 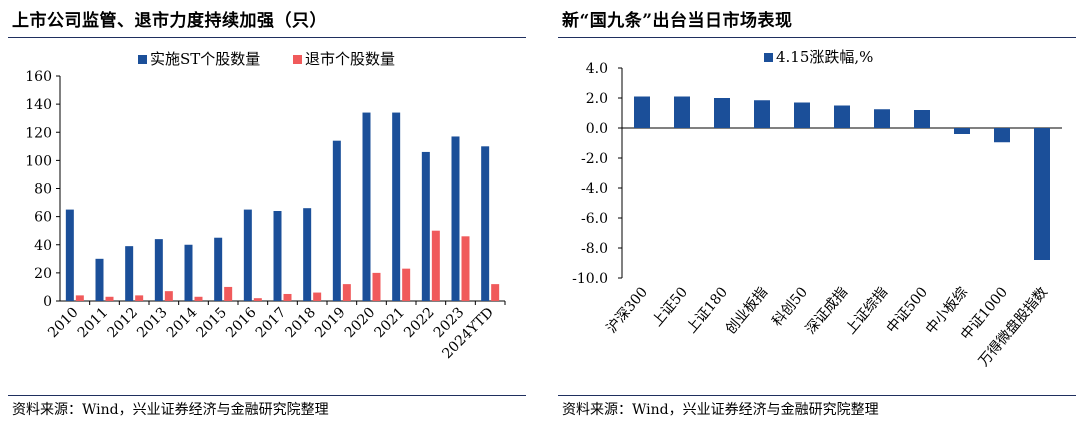 What do you see at coordinates (597, 69) in the screenshot?
I see `y-tick-label: 4.0` at bounding box center [597, 69].